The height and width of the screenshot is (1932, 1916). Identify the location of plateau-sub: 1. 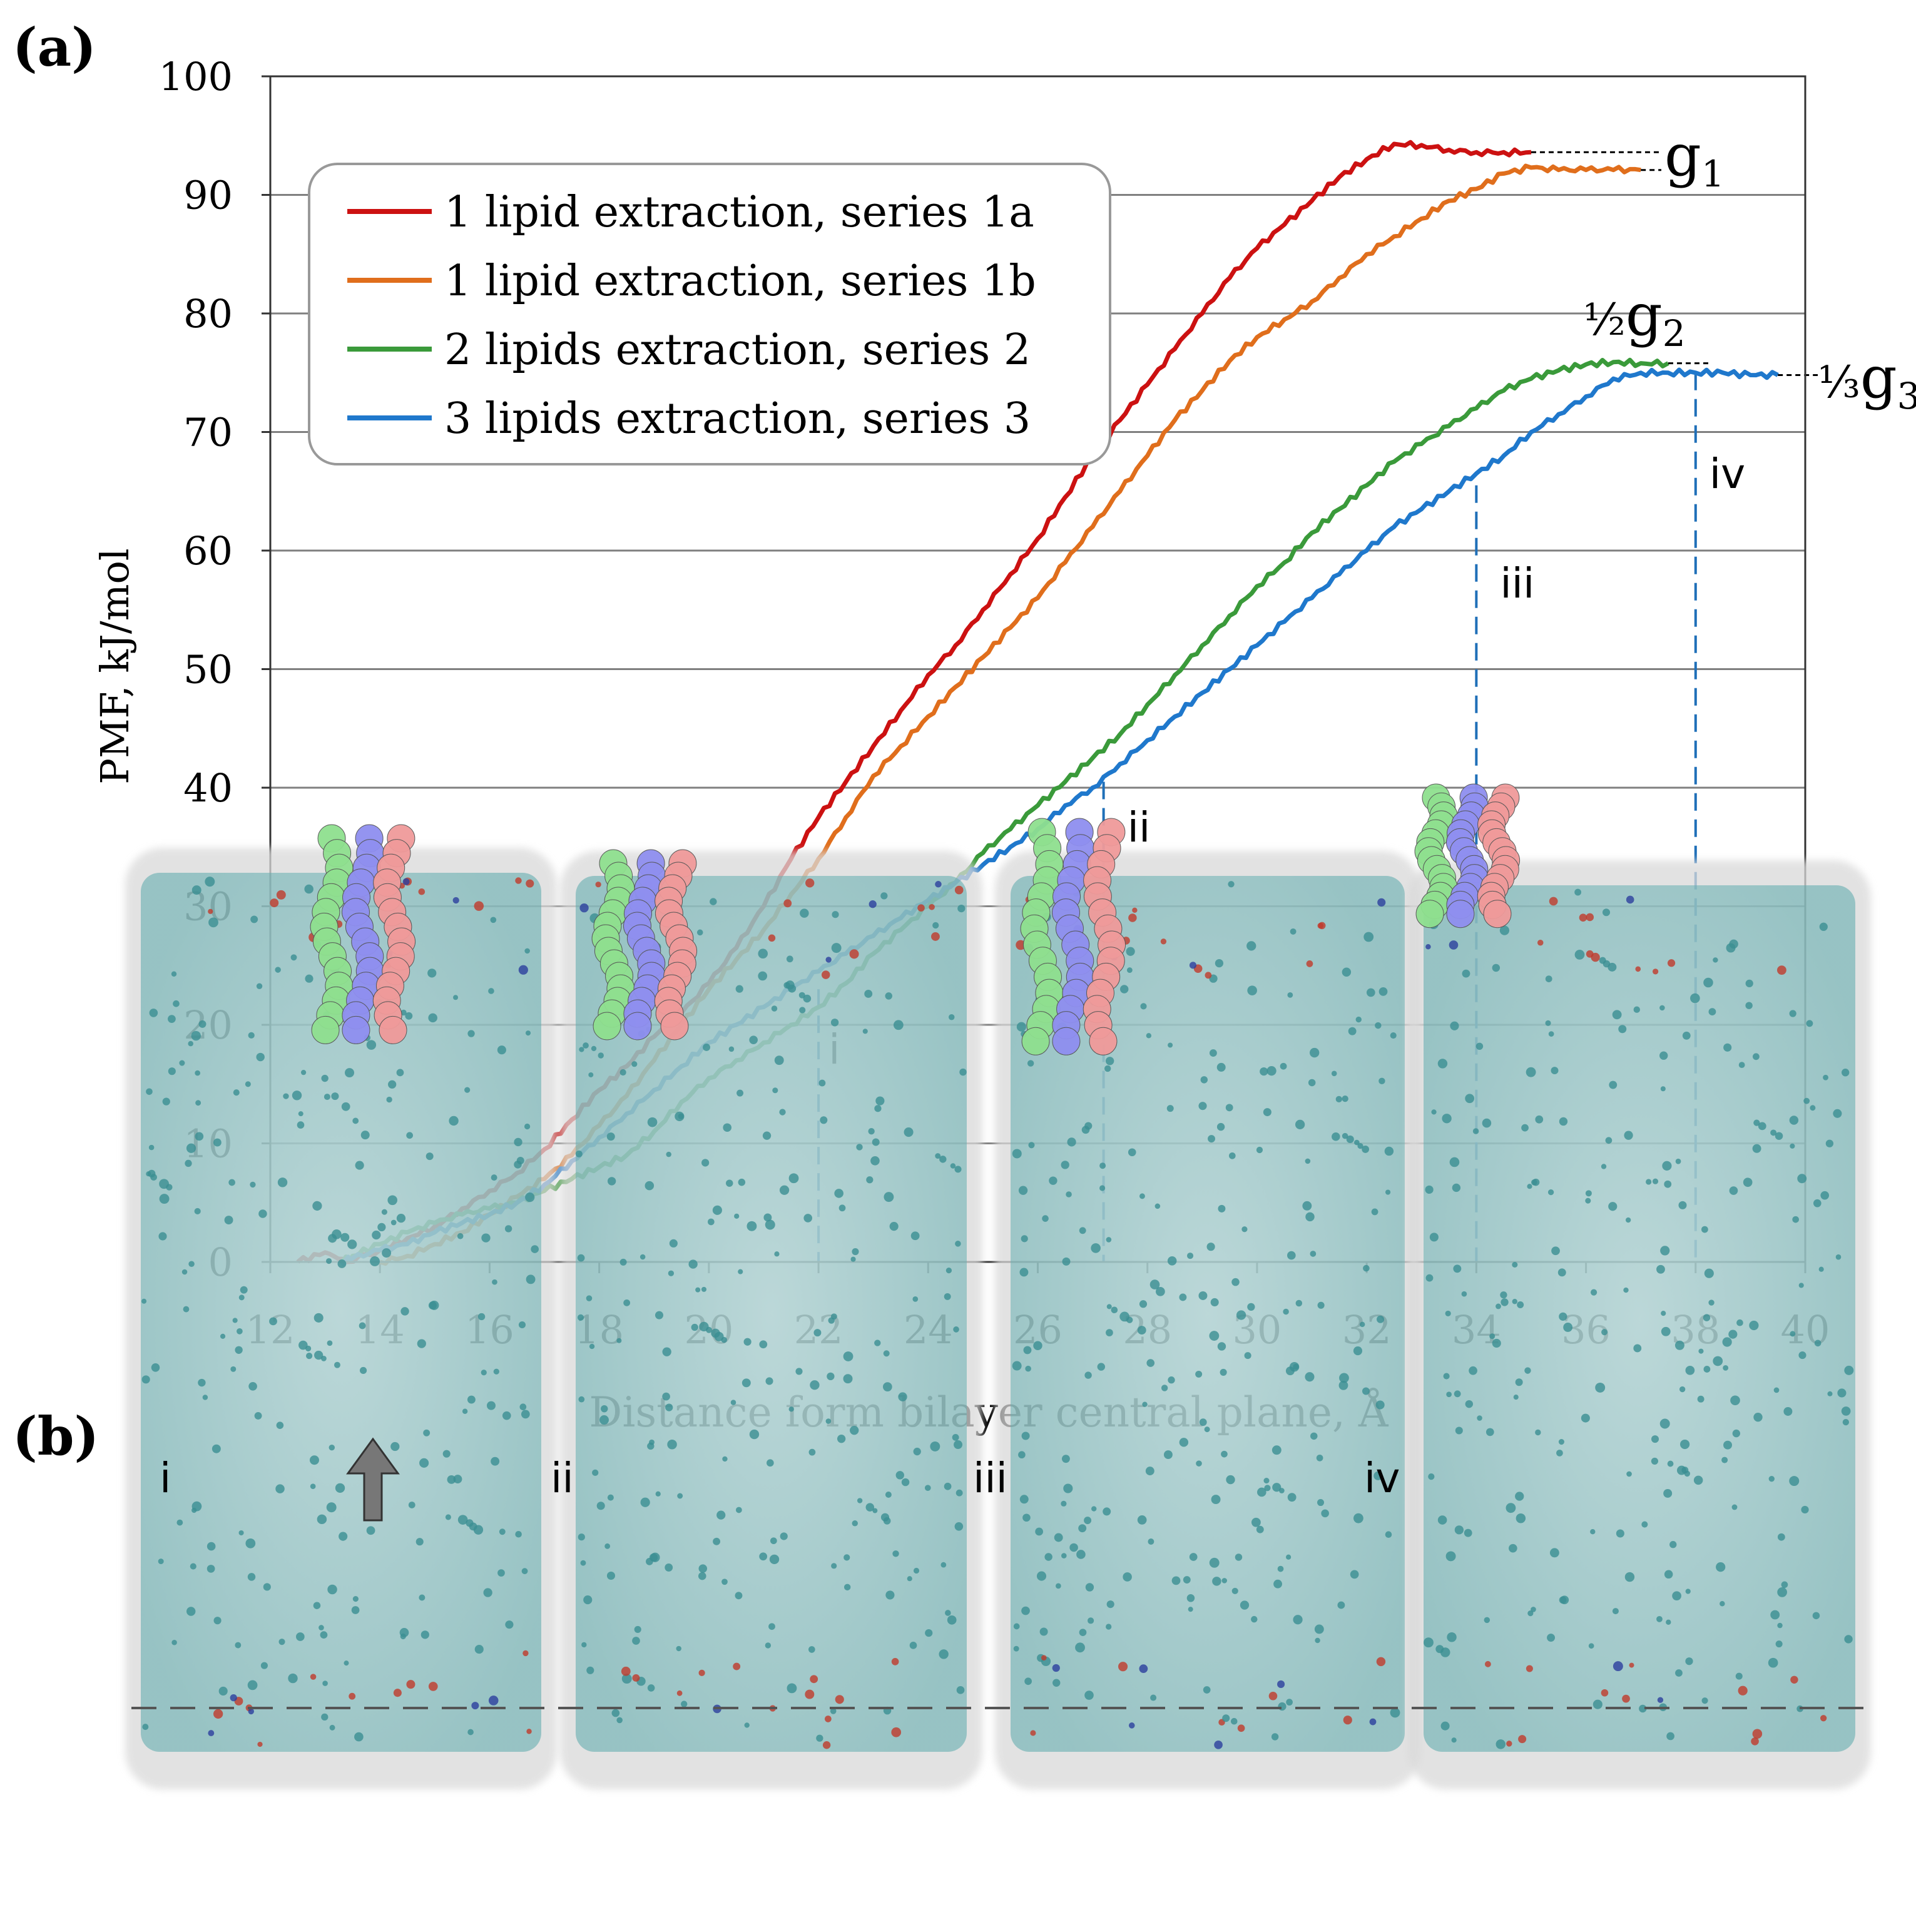
(1713, 174).